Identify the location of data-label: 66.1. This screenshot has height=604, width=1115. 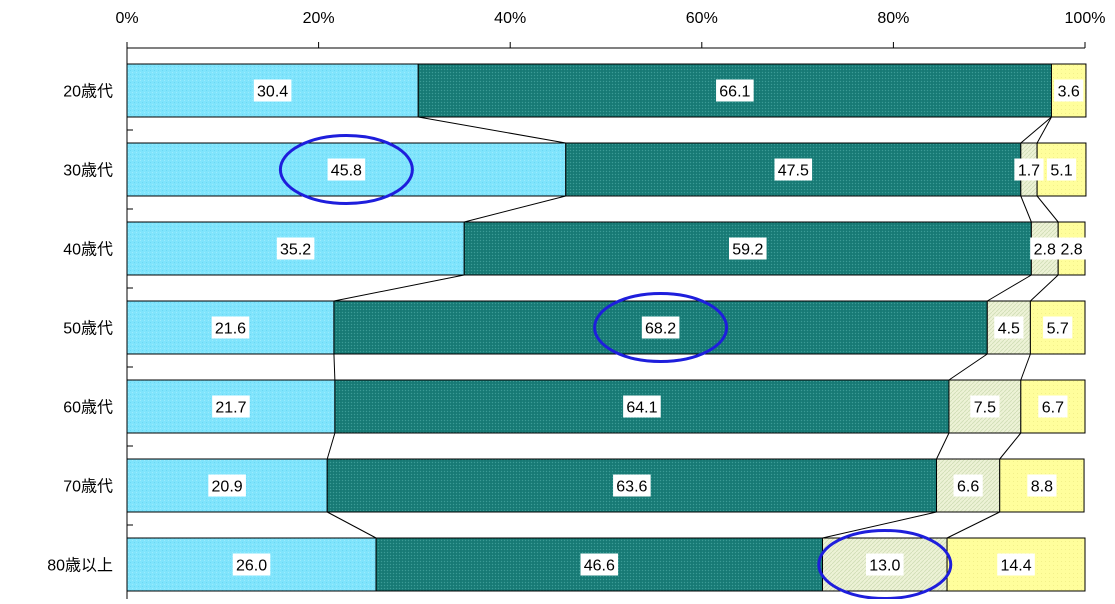
(734, 92).